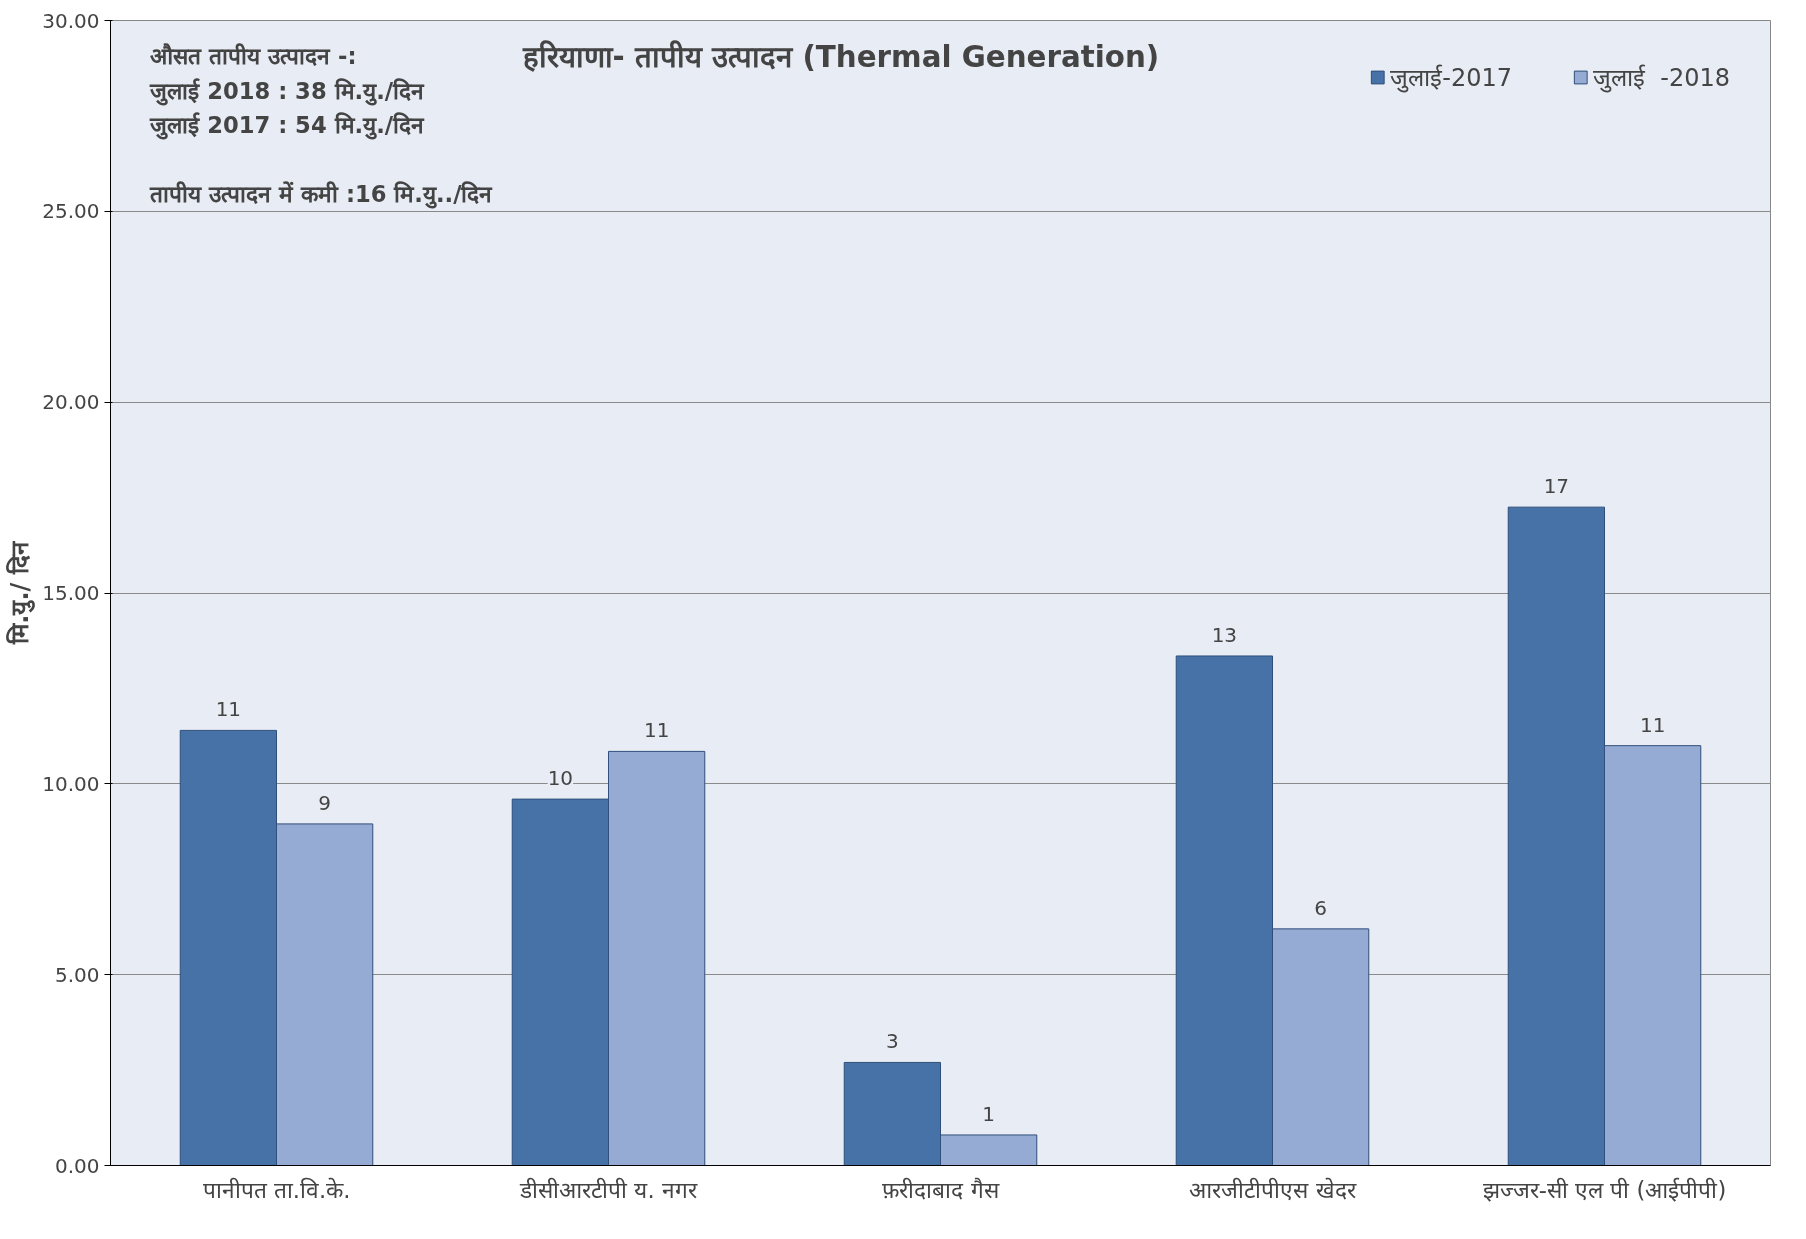 This screenshot has width=1806, height=1239. What do you see at coordinates (287, 126) in the screenshot?
I see `annotation: जुलाई 2017 : 54 मि.यु./दिन` at bounding box center [287, 126].